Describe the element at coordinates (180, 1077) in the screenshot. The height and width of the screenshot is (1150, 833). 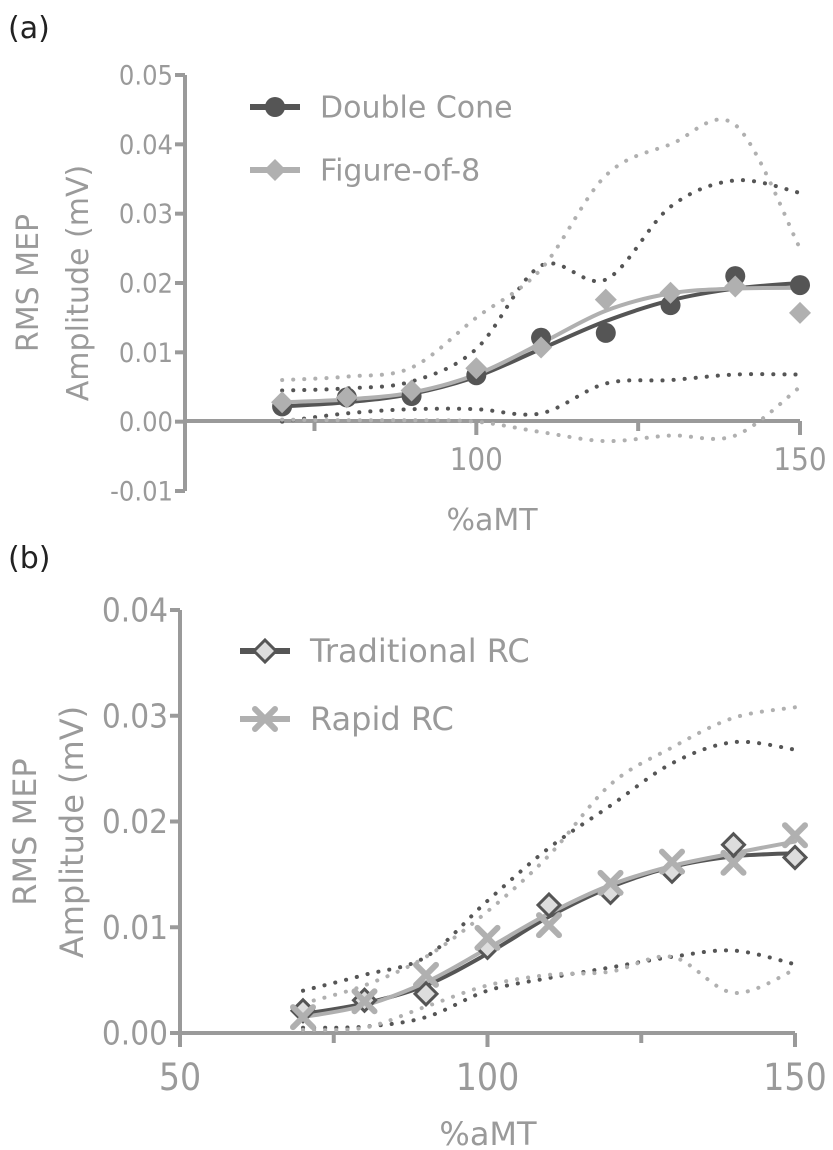
I see `x-tick-label: 50` at that location.